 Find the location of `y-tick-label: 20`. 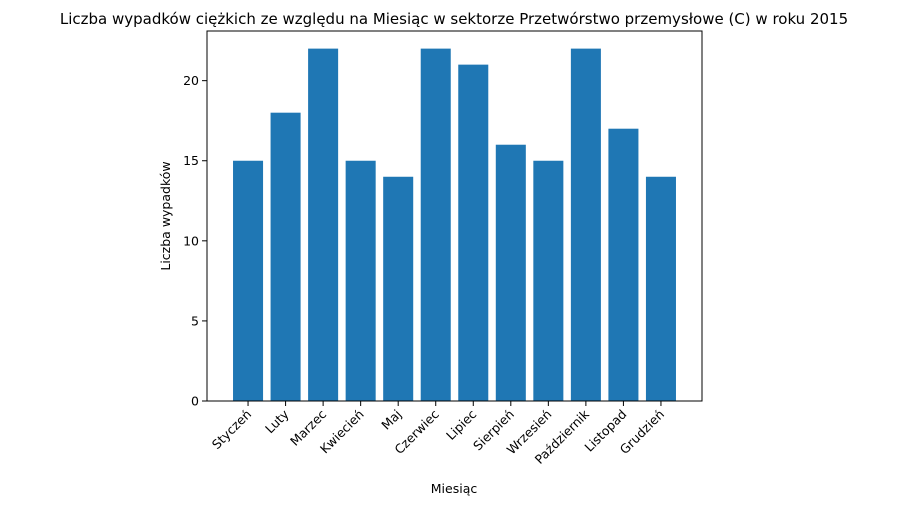

y-tick-label: 20 is located at coordinates (191, 80).